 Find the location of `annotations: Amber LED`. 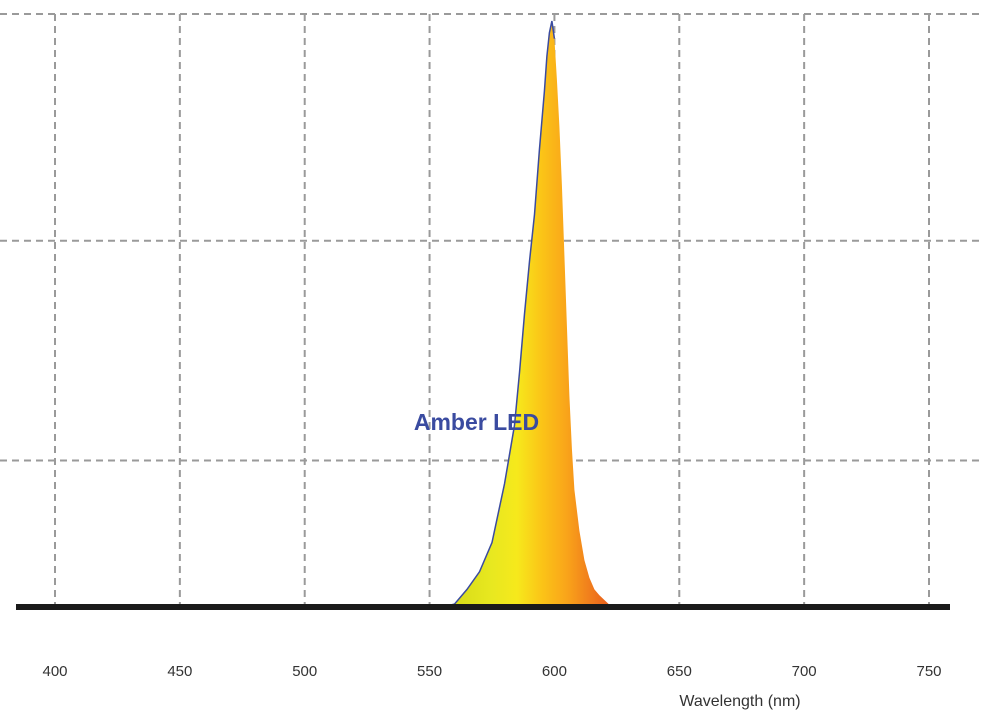

annotations: Amber LED is located at coordinates (476, 422).